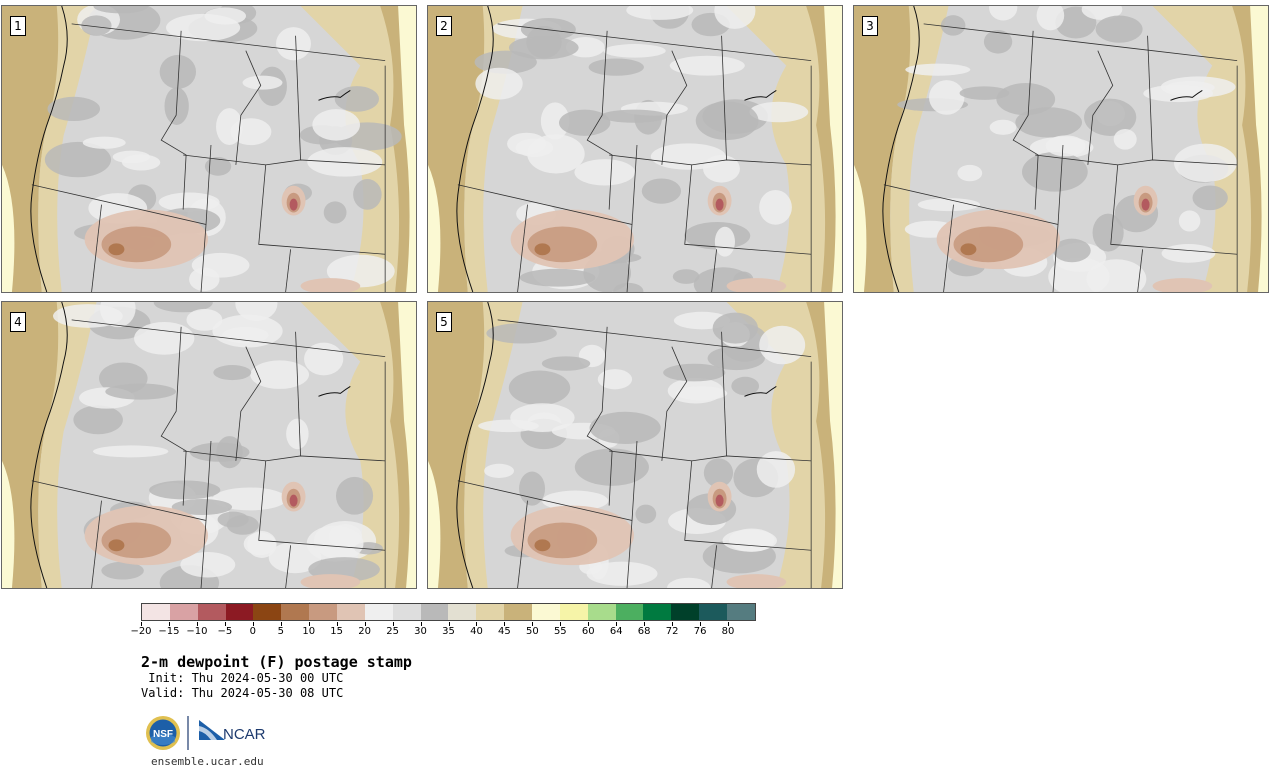 The width and height of the screenshot is (1280, 773). I want to click on colorbar-tick-label: 0, so click(252, 631).